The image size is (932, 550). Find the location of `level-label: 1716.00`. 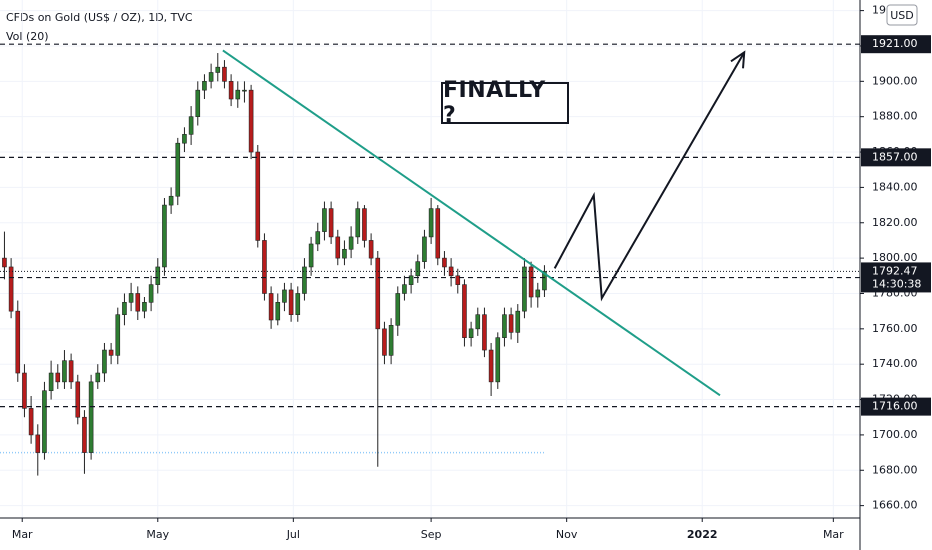

level-label: 1716.00 is located at coordinates (895, 406).